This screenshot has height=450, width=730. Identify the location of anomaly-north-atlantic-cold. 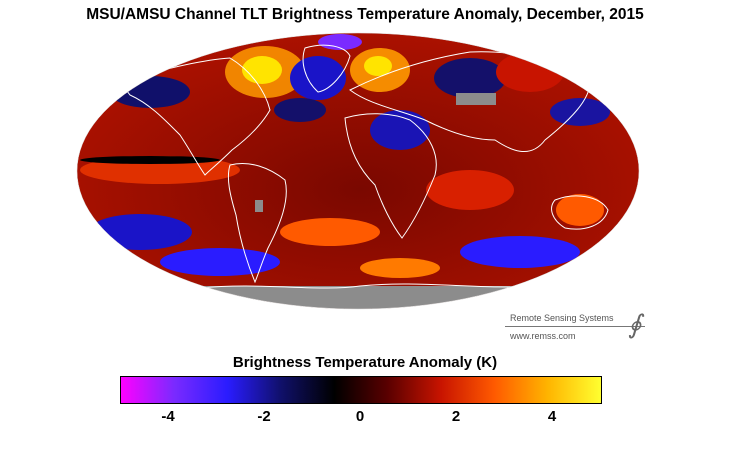
(300, 110).